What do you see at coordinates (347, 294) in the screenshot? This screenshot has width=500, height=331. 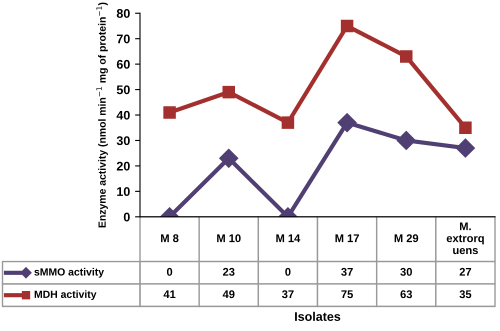 I see `data-label: 75` at bounding box center [347, 294].